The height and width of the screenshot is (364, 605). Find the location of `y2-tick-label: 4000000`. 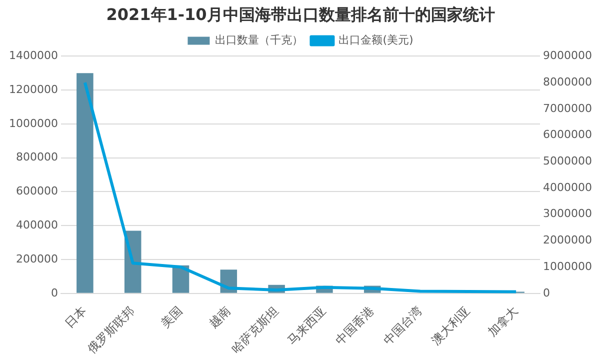

y2-tick-label: 4000000 is located at coordinates (567, 187).